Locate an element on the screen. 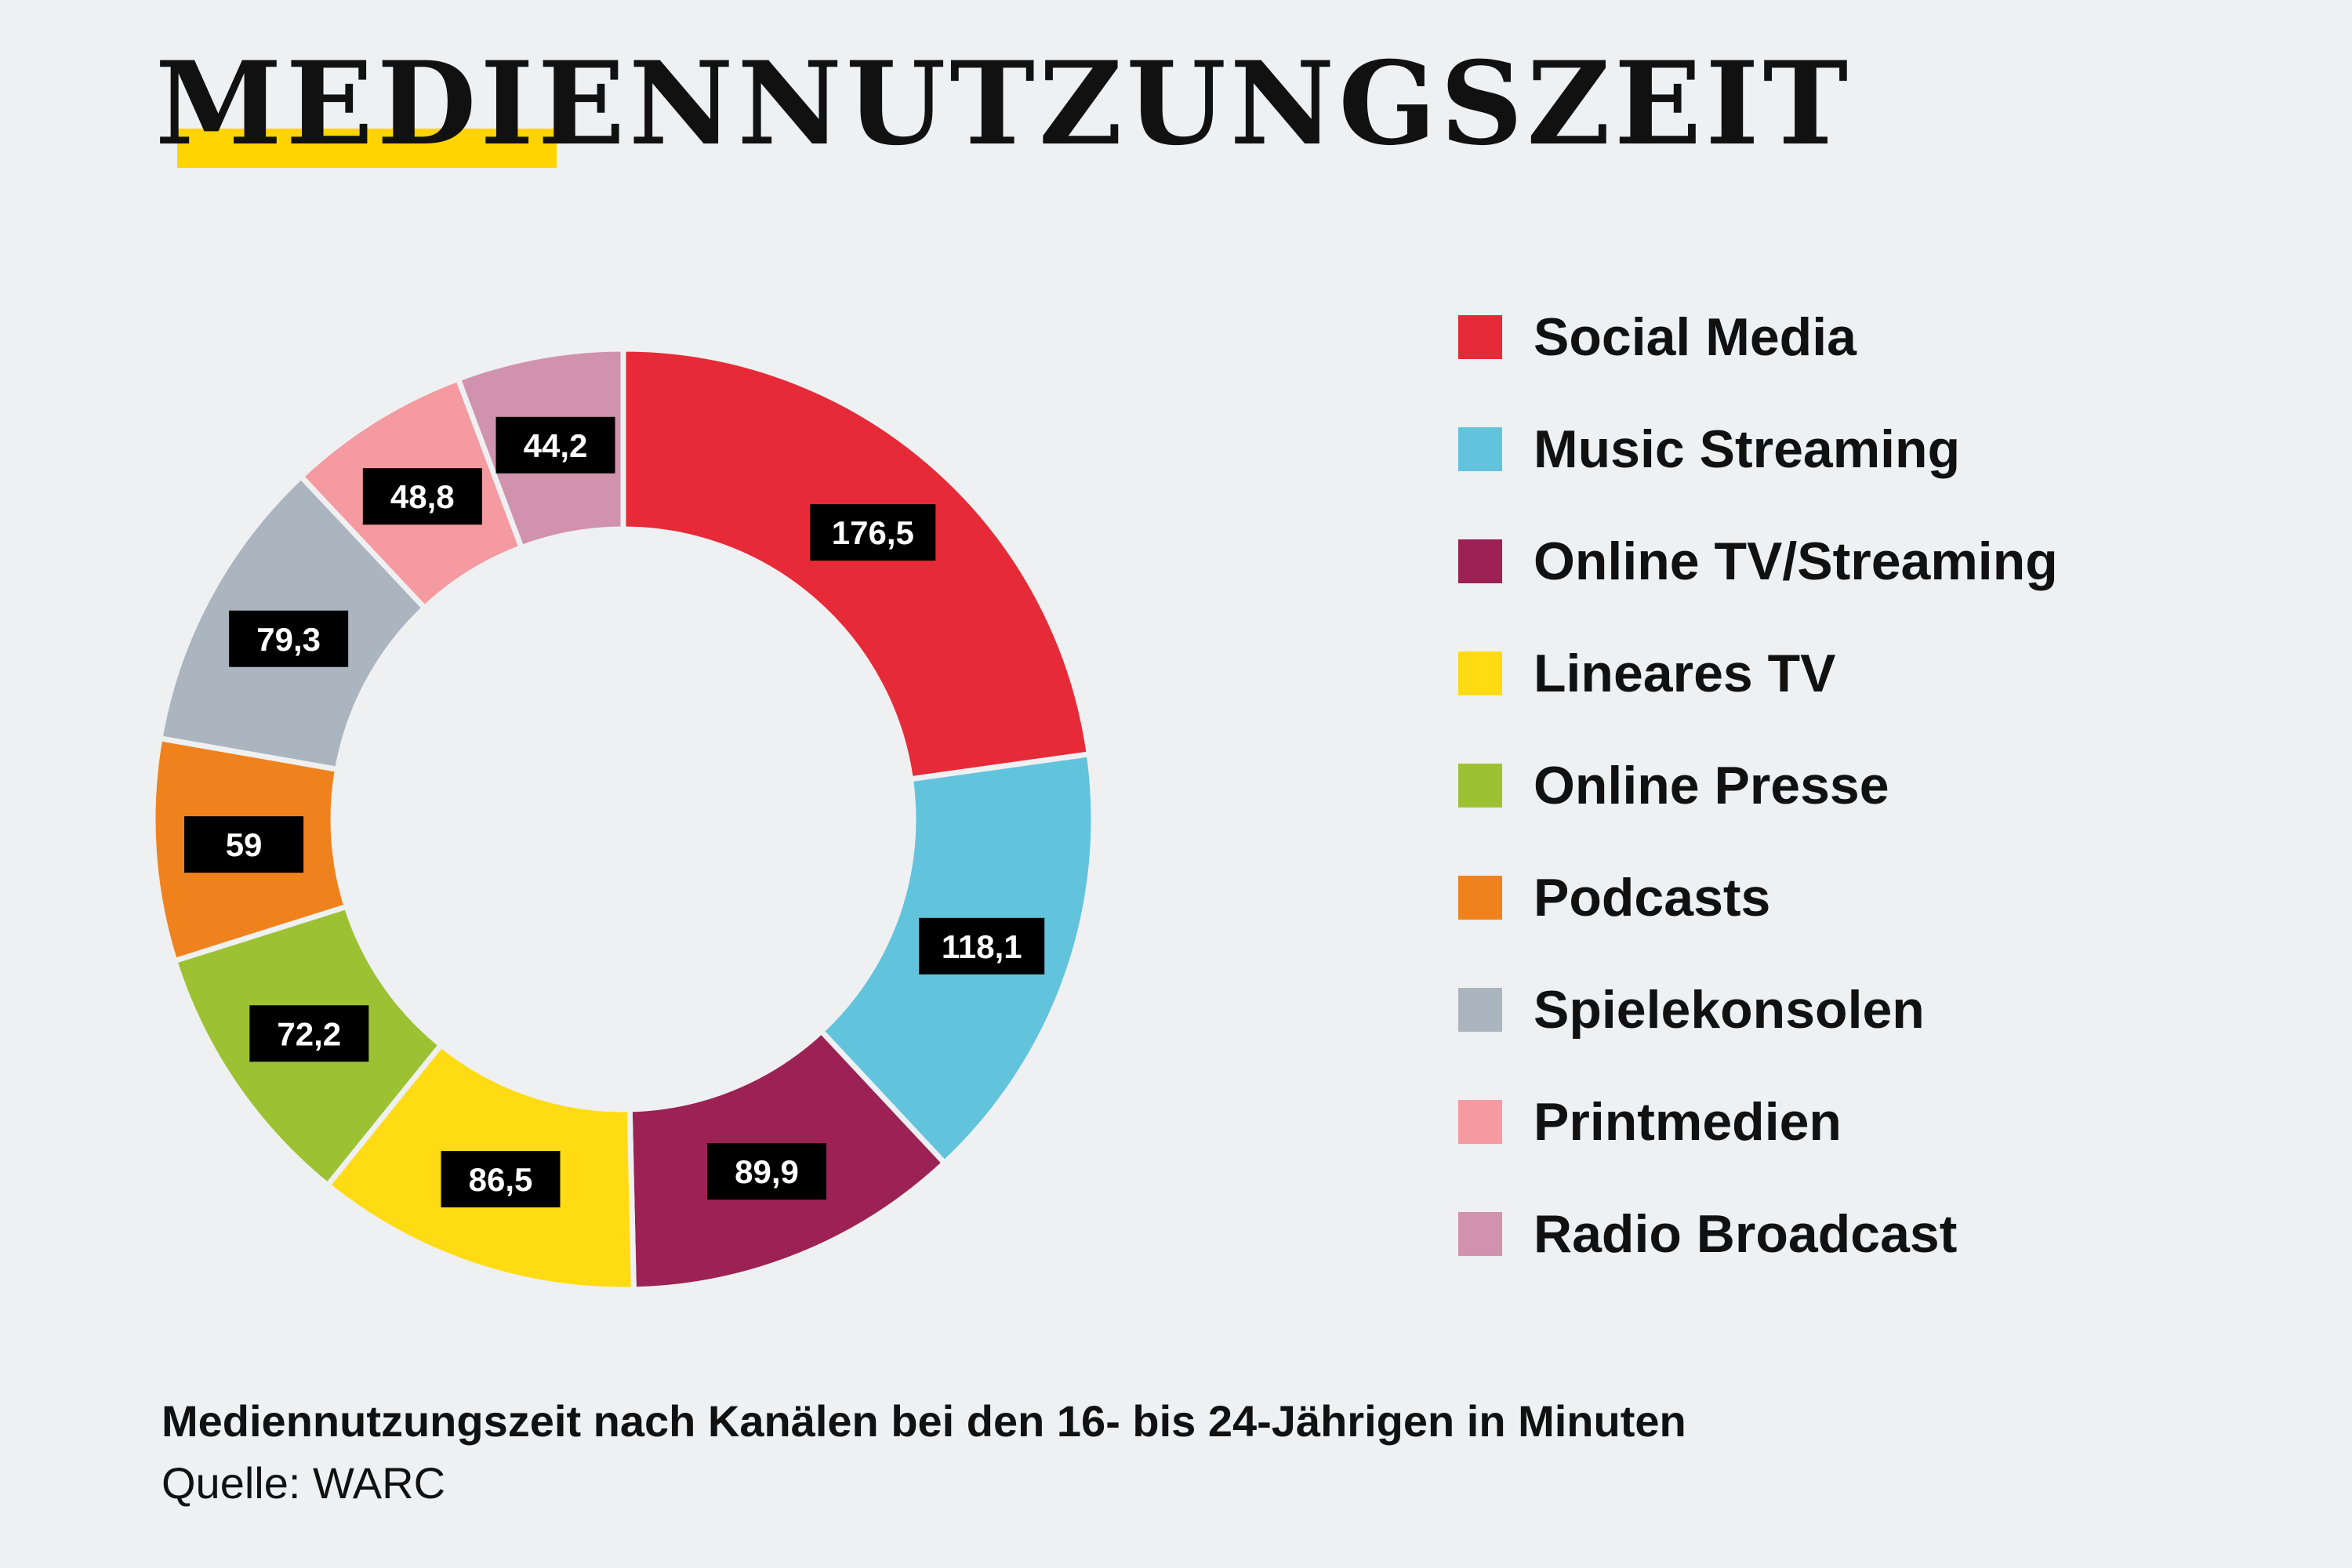  legend-label: Online TV/Streaming is located at coordinates (1796, 561).